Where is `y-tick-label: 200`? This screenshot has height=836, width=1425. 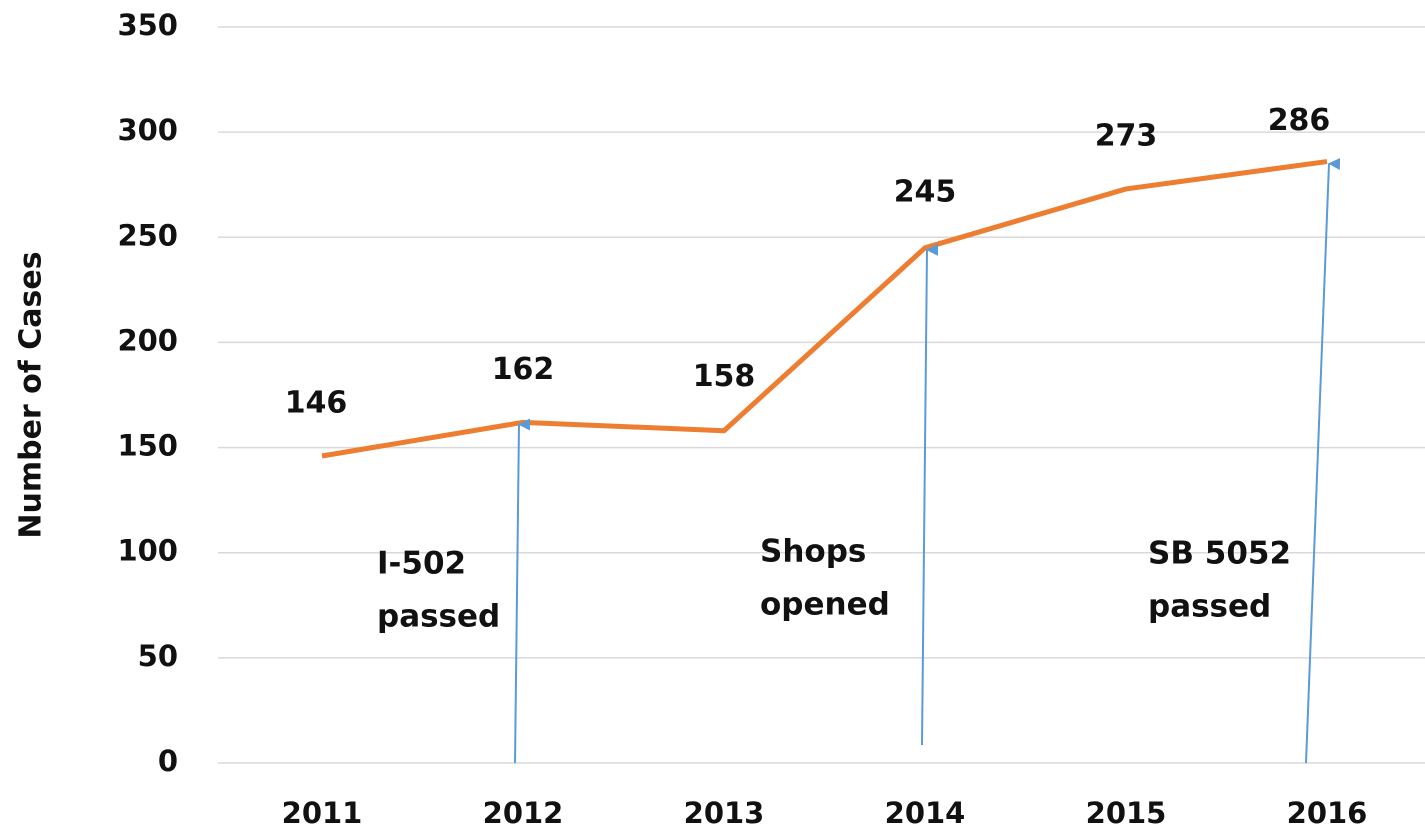 y-tick-label: 200 is located at coordinates (147, 340).